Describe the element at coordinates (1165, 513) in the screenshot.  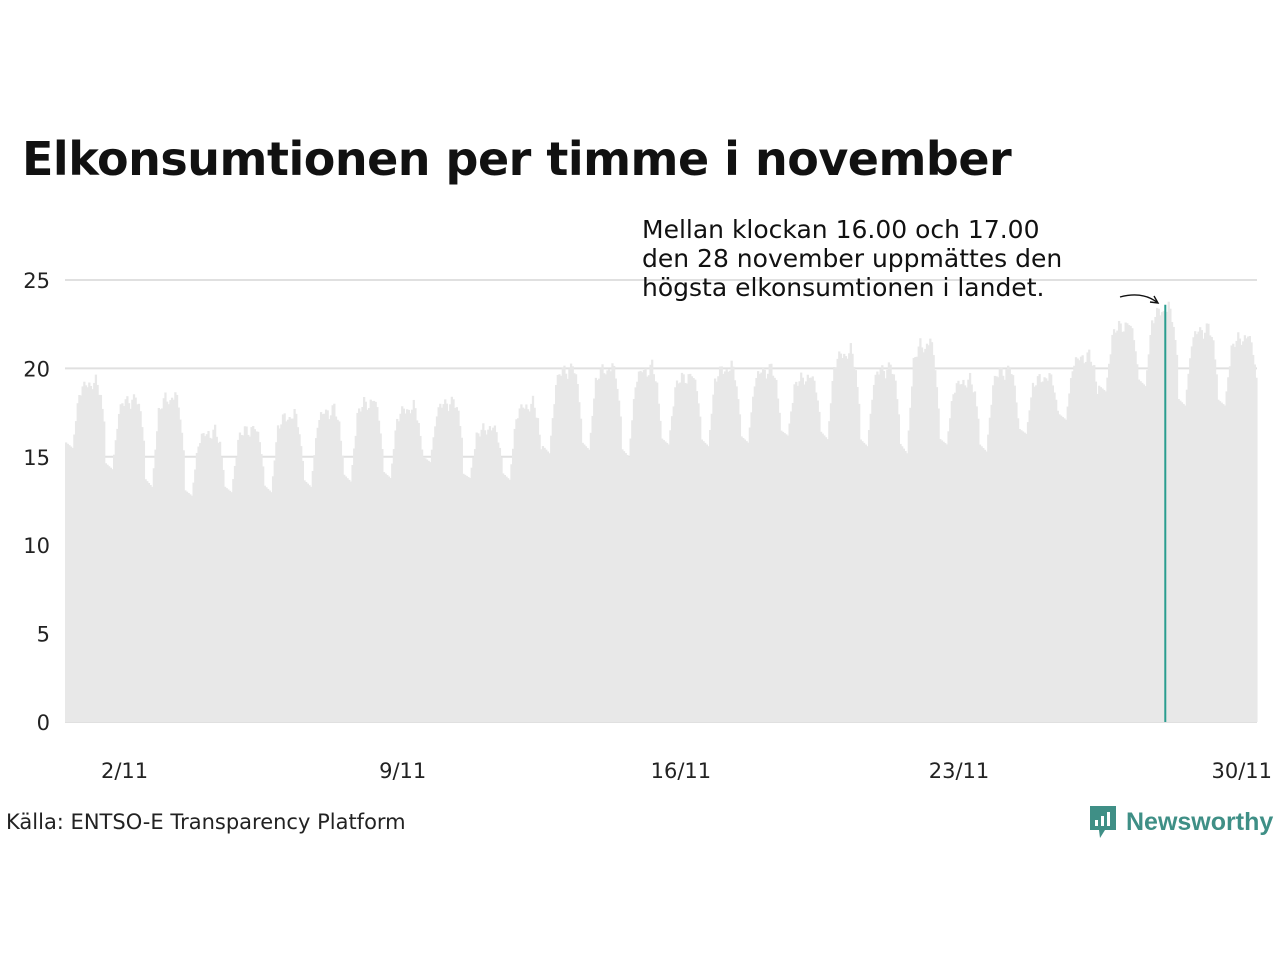
I see `peak-bar` at that location.